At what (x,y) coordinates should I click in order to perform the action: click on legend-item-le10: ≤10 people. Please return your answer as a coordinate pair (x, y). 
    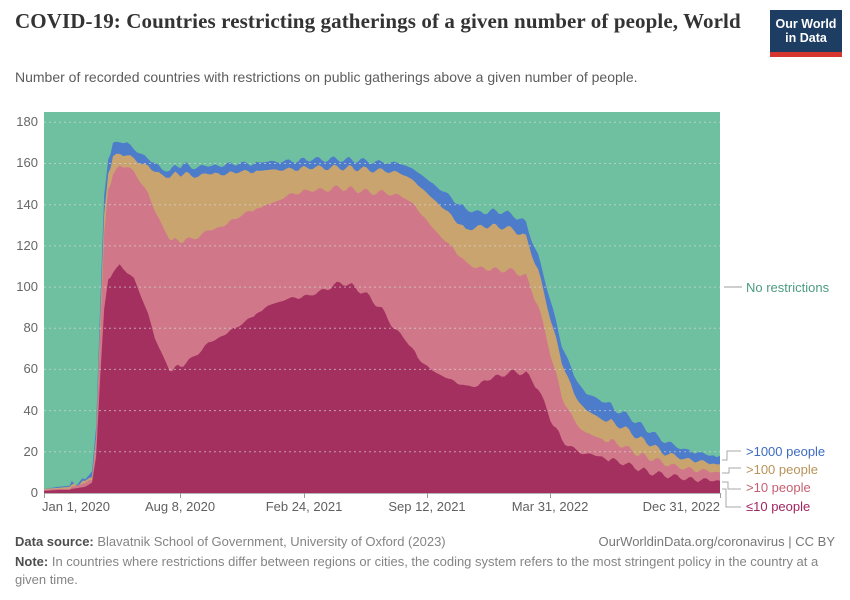
    Looking at the image, I should click on (778, 506).